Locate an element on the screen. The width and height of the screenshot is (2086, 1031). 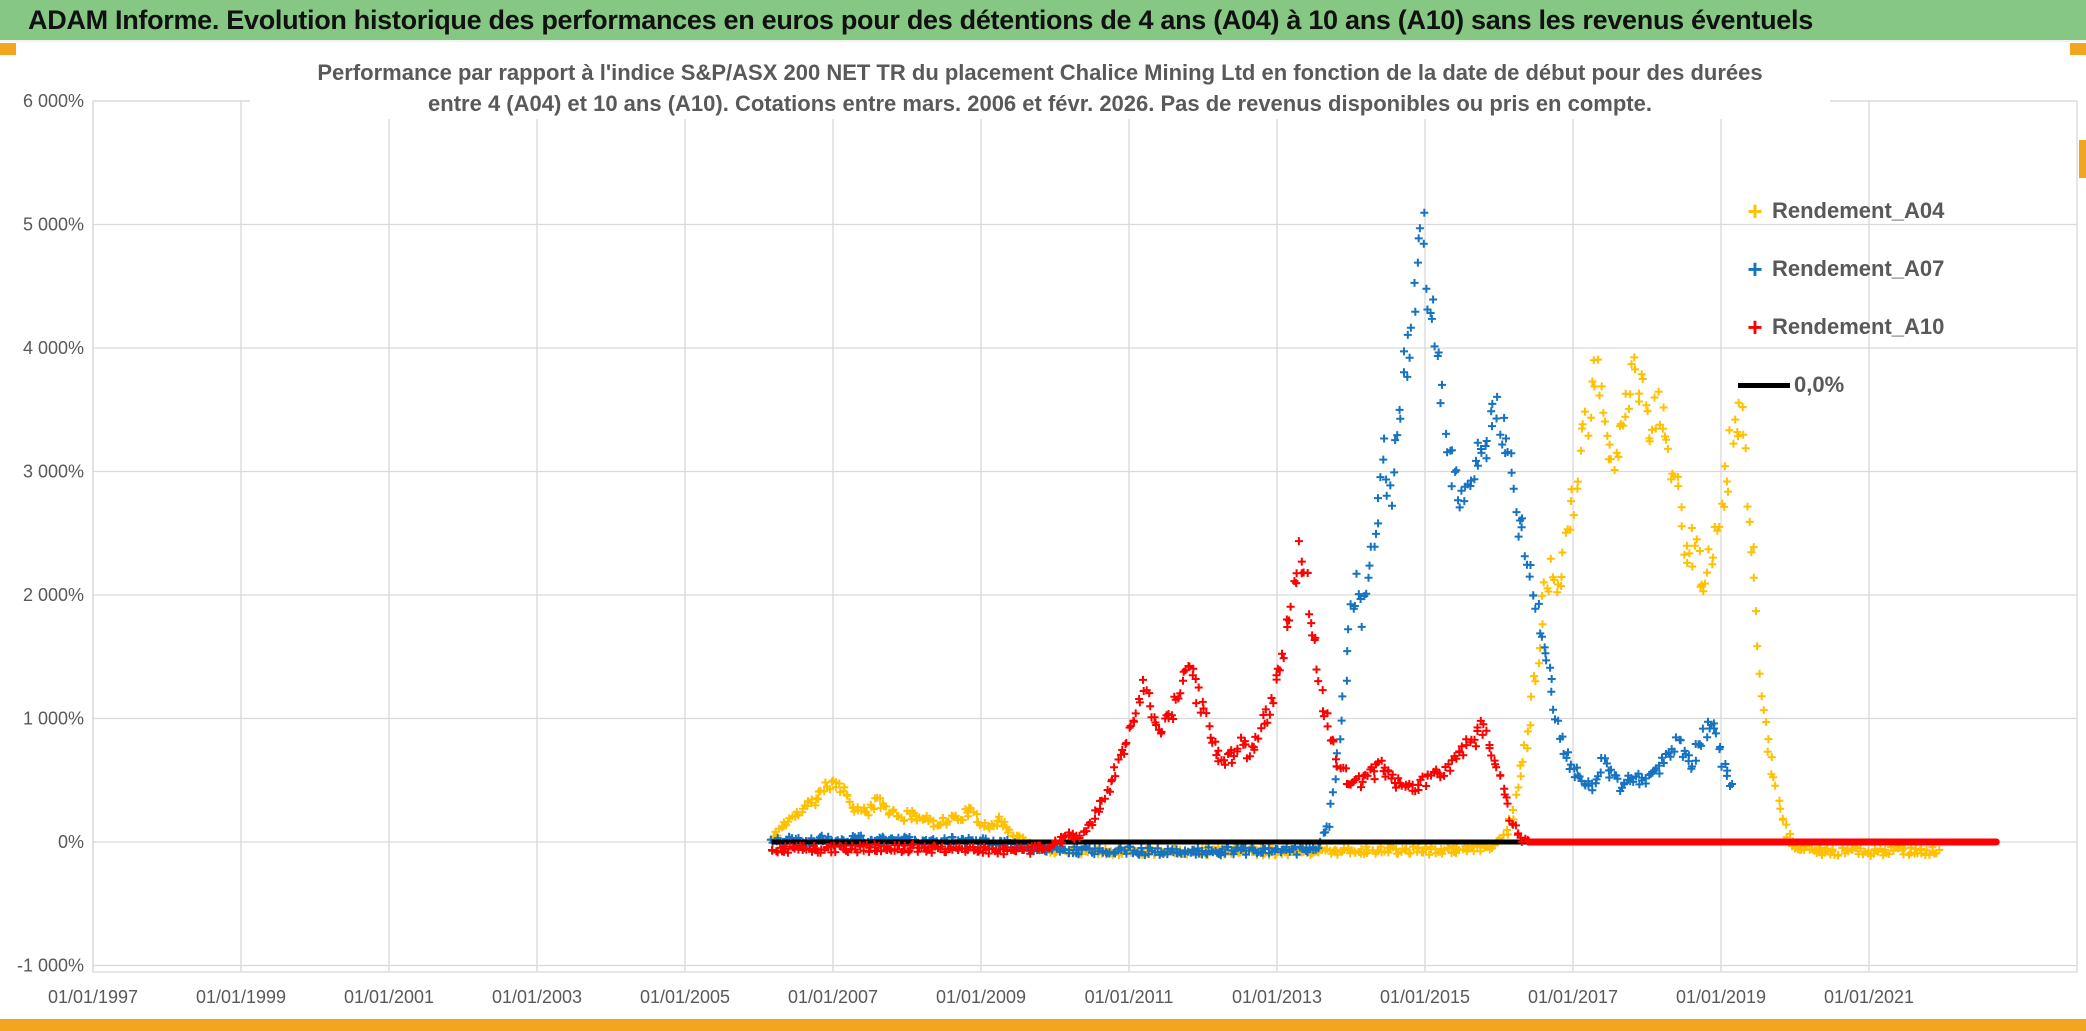
legend-item-rendement-a07: + Rendement_A07 is located at coordinates (1841, 269).